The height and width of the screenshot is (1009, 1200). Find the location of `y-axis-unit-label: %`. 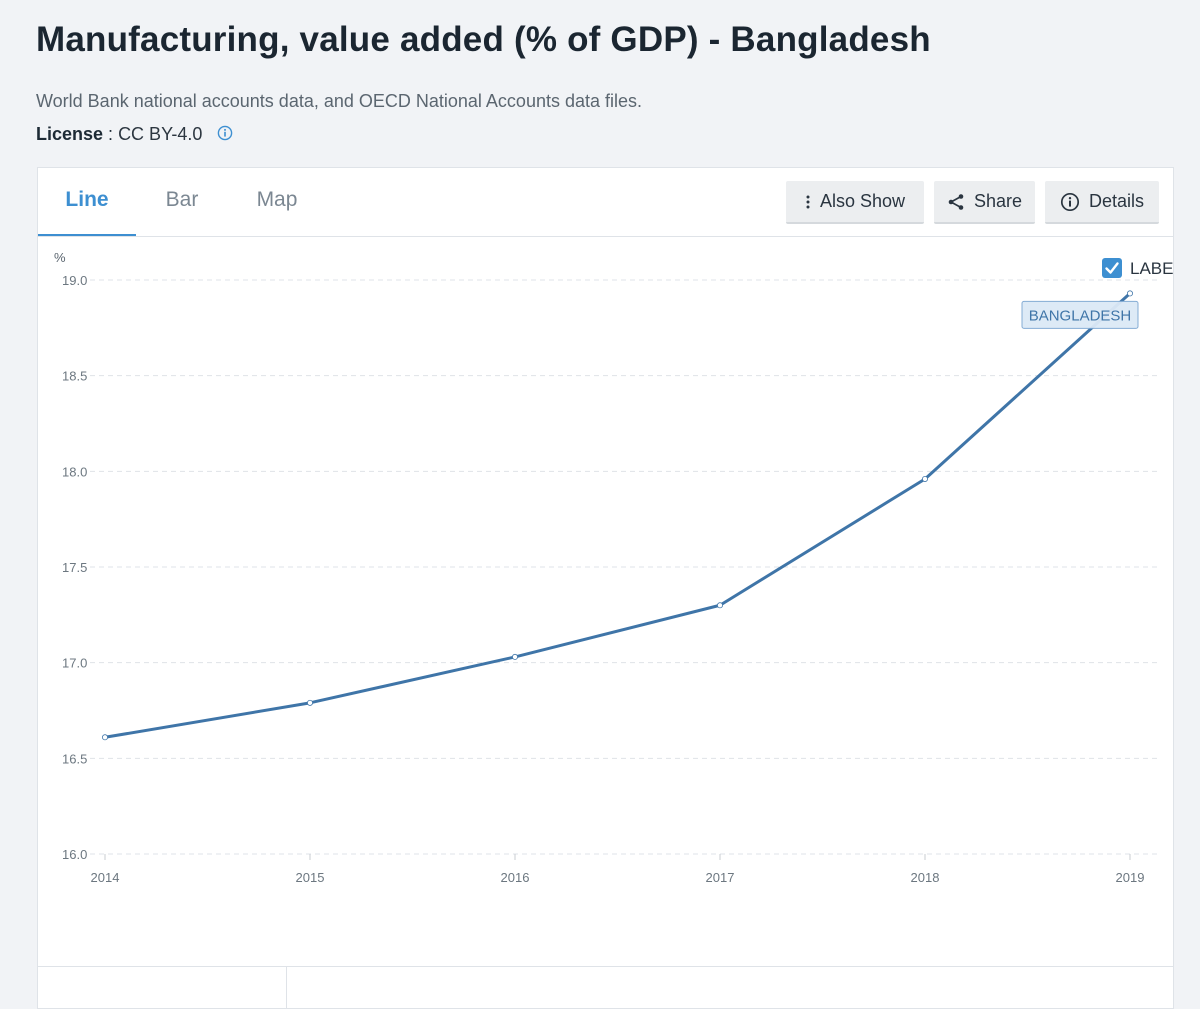

y-axis-unit-label: % is located at coordinates (60, 257).